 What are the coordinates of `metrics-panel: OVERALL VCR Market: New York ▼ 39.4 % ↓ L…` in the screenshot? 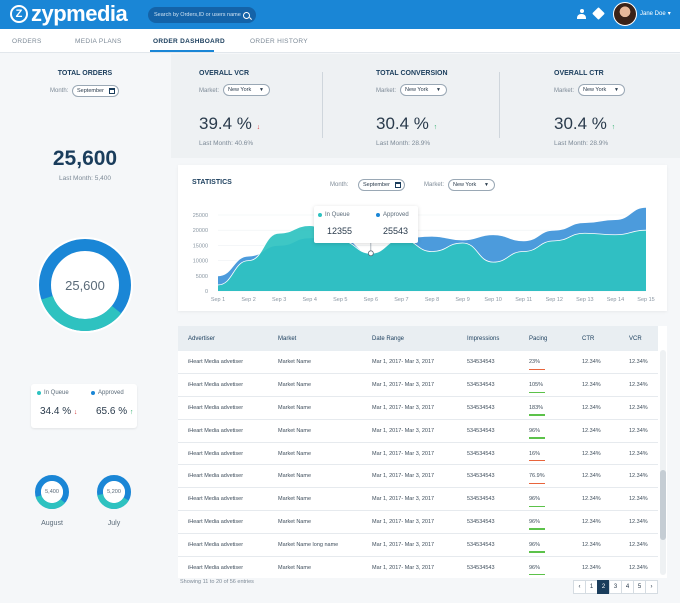 It's located at (425, 106).